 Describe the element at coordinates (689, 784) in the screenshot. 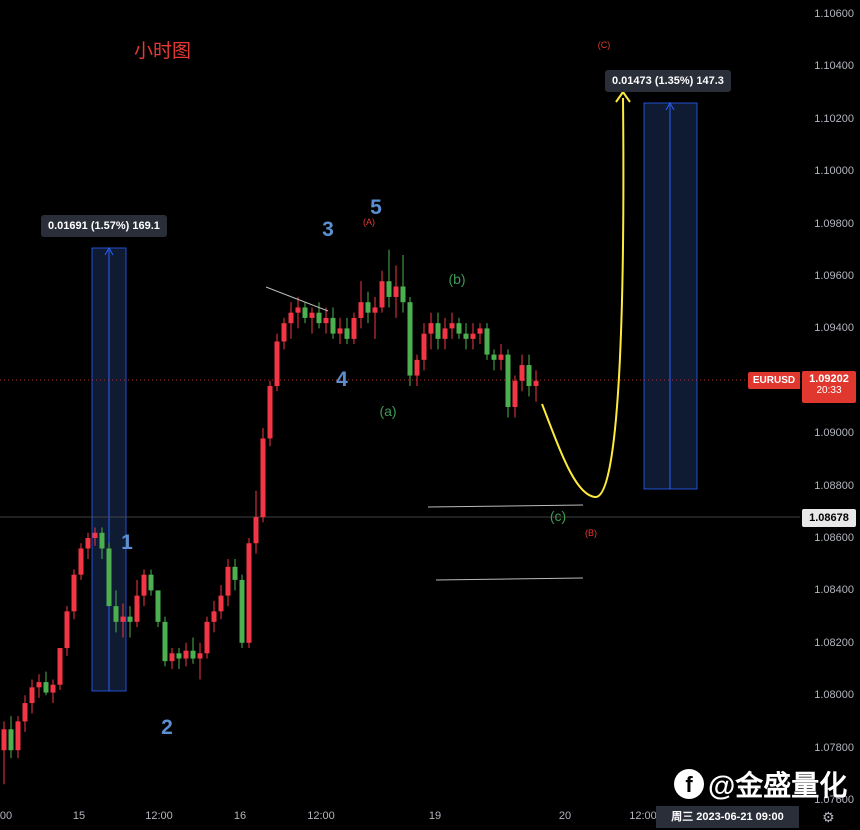

I see `facebook-icon: f` at that location.